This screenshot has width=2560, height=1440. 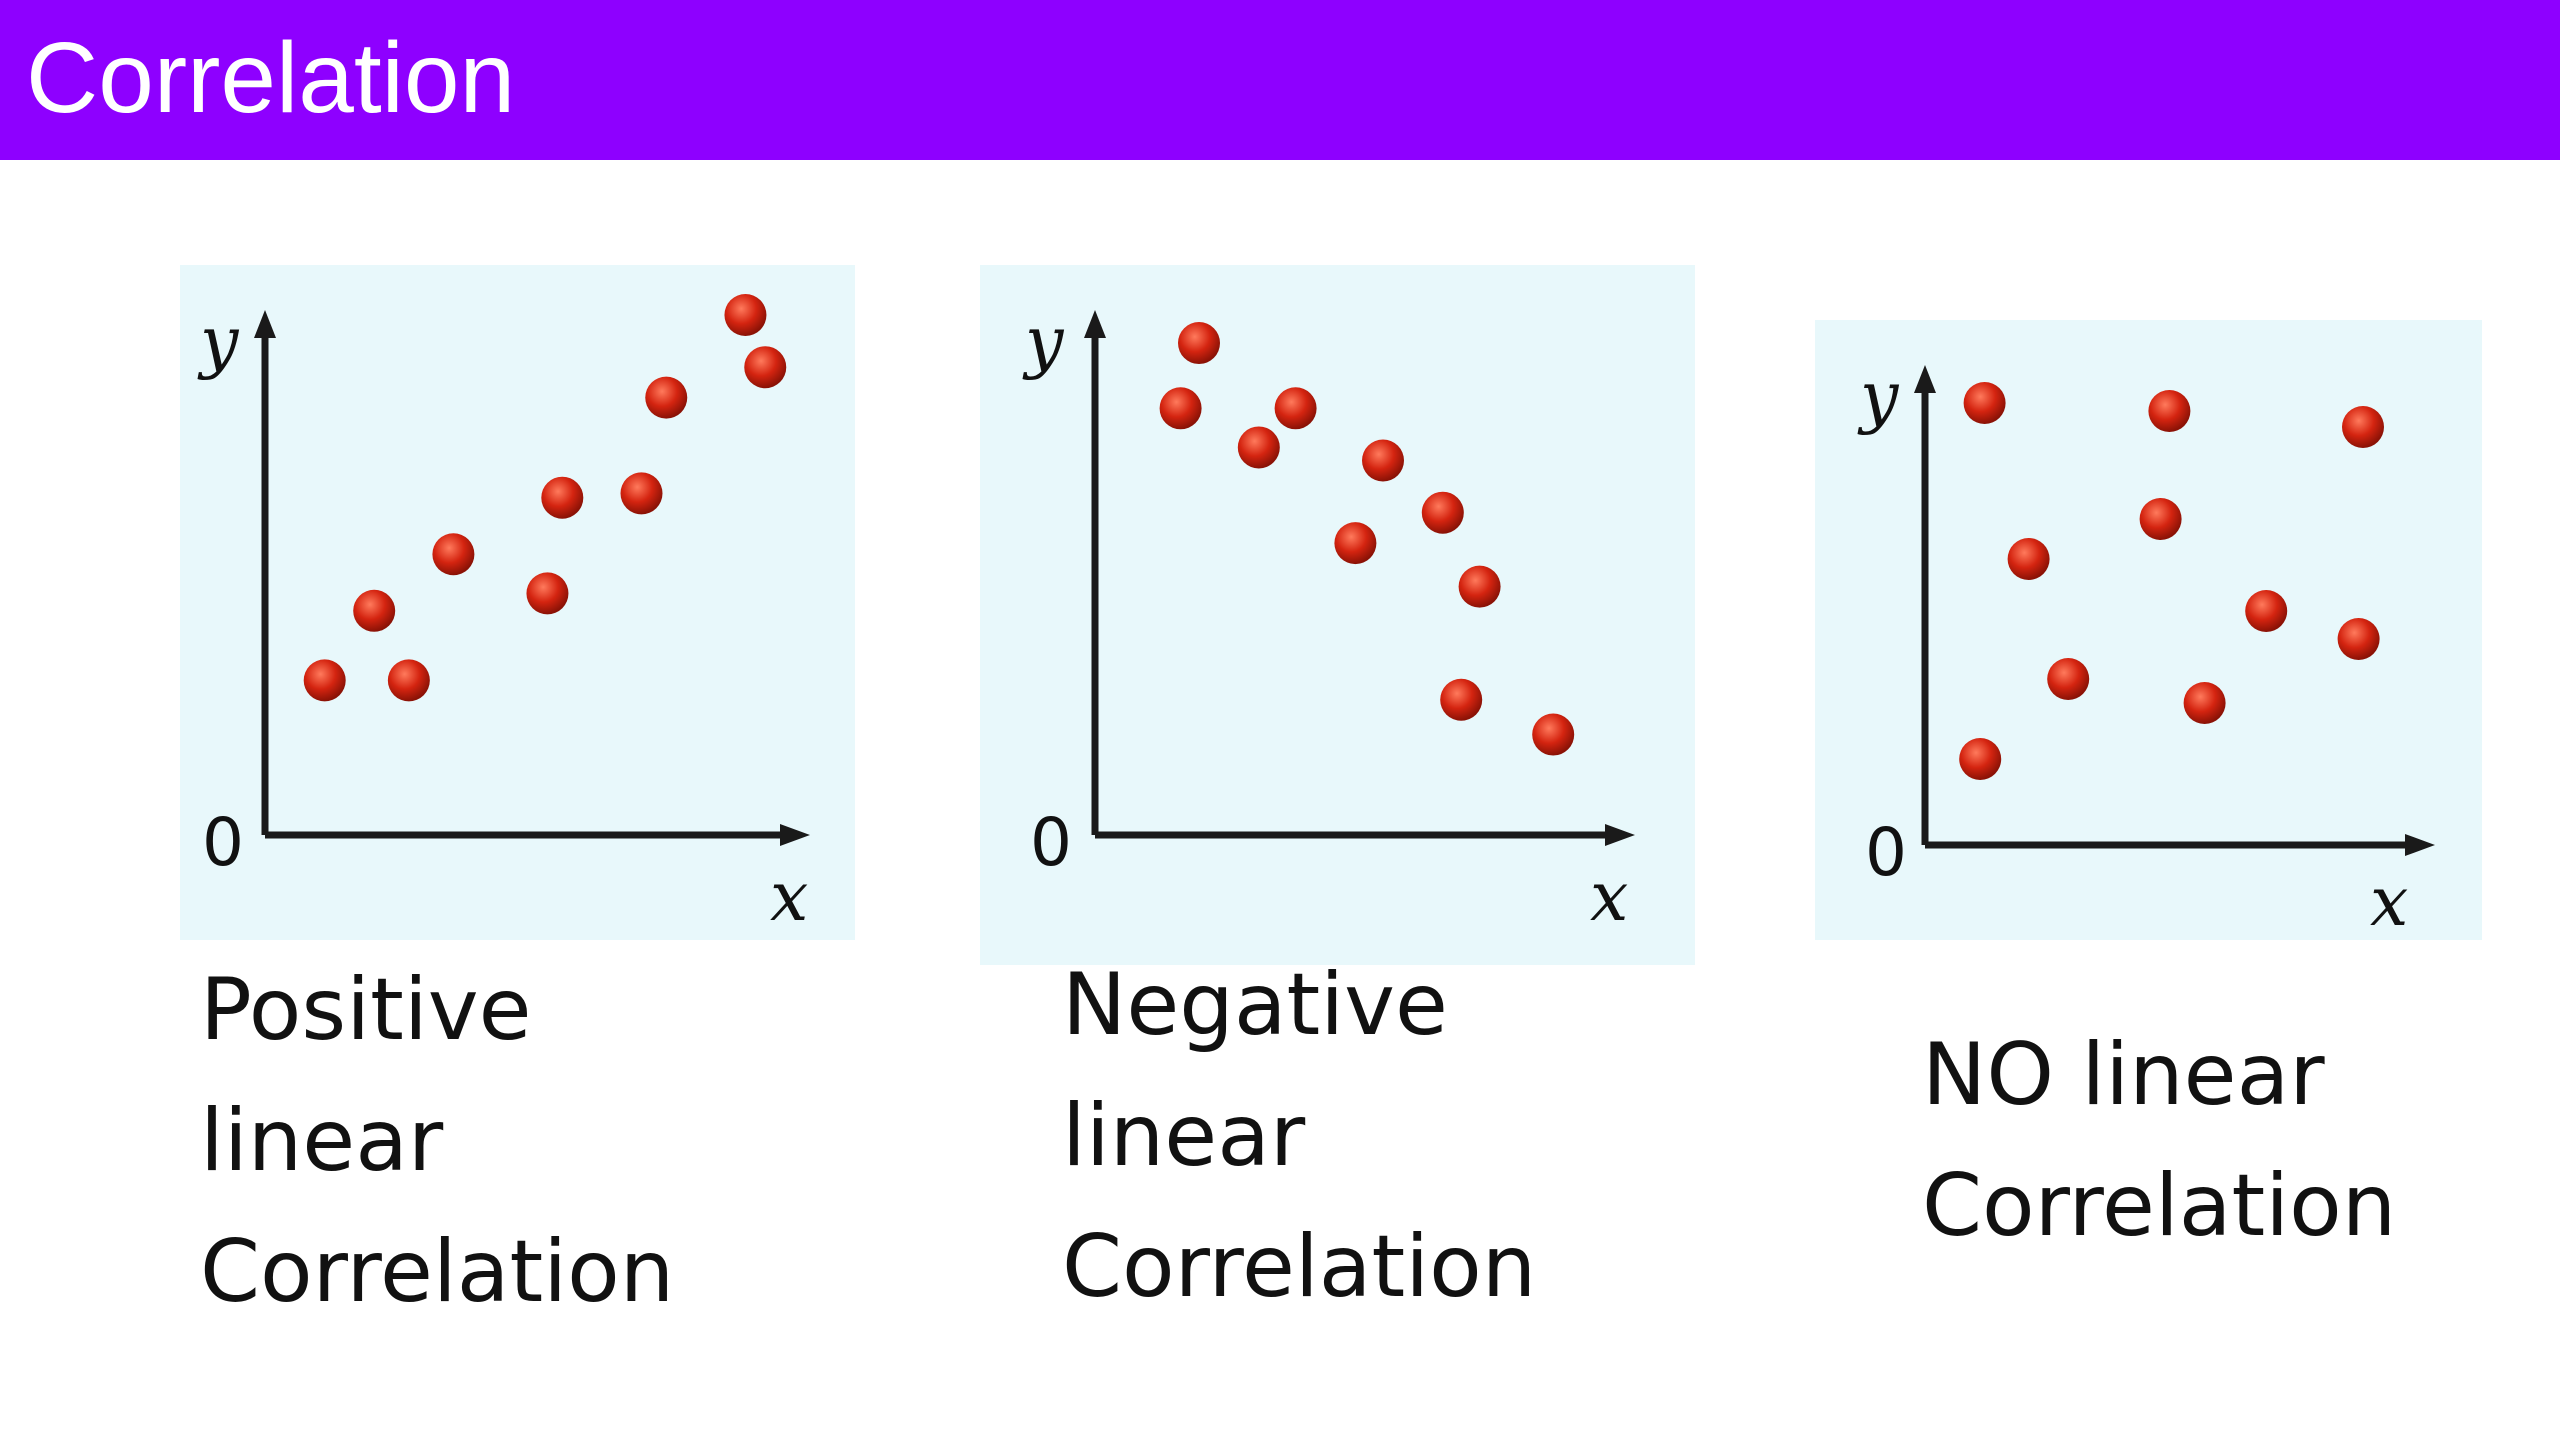 I want to click on positive-correlation-chart: y x 0, so click(x=517, y=602).